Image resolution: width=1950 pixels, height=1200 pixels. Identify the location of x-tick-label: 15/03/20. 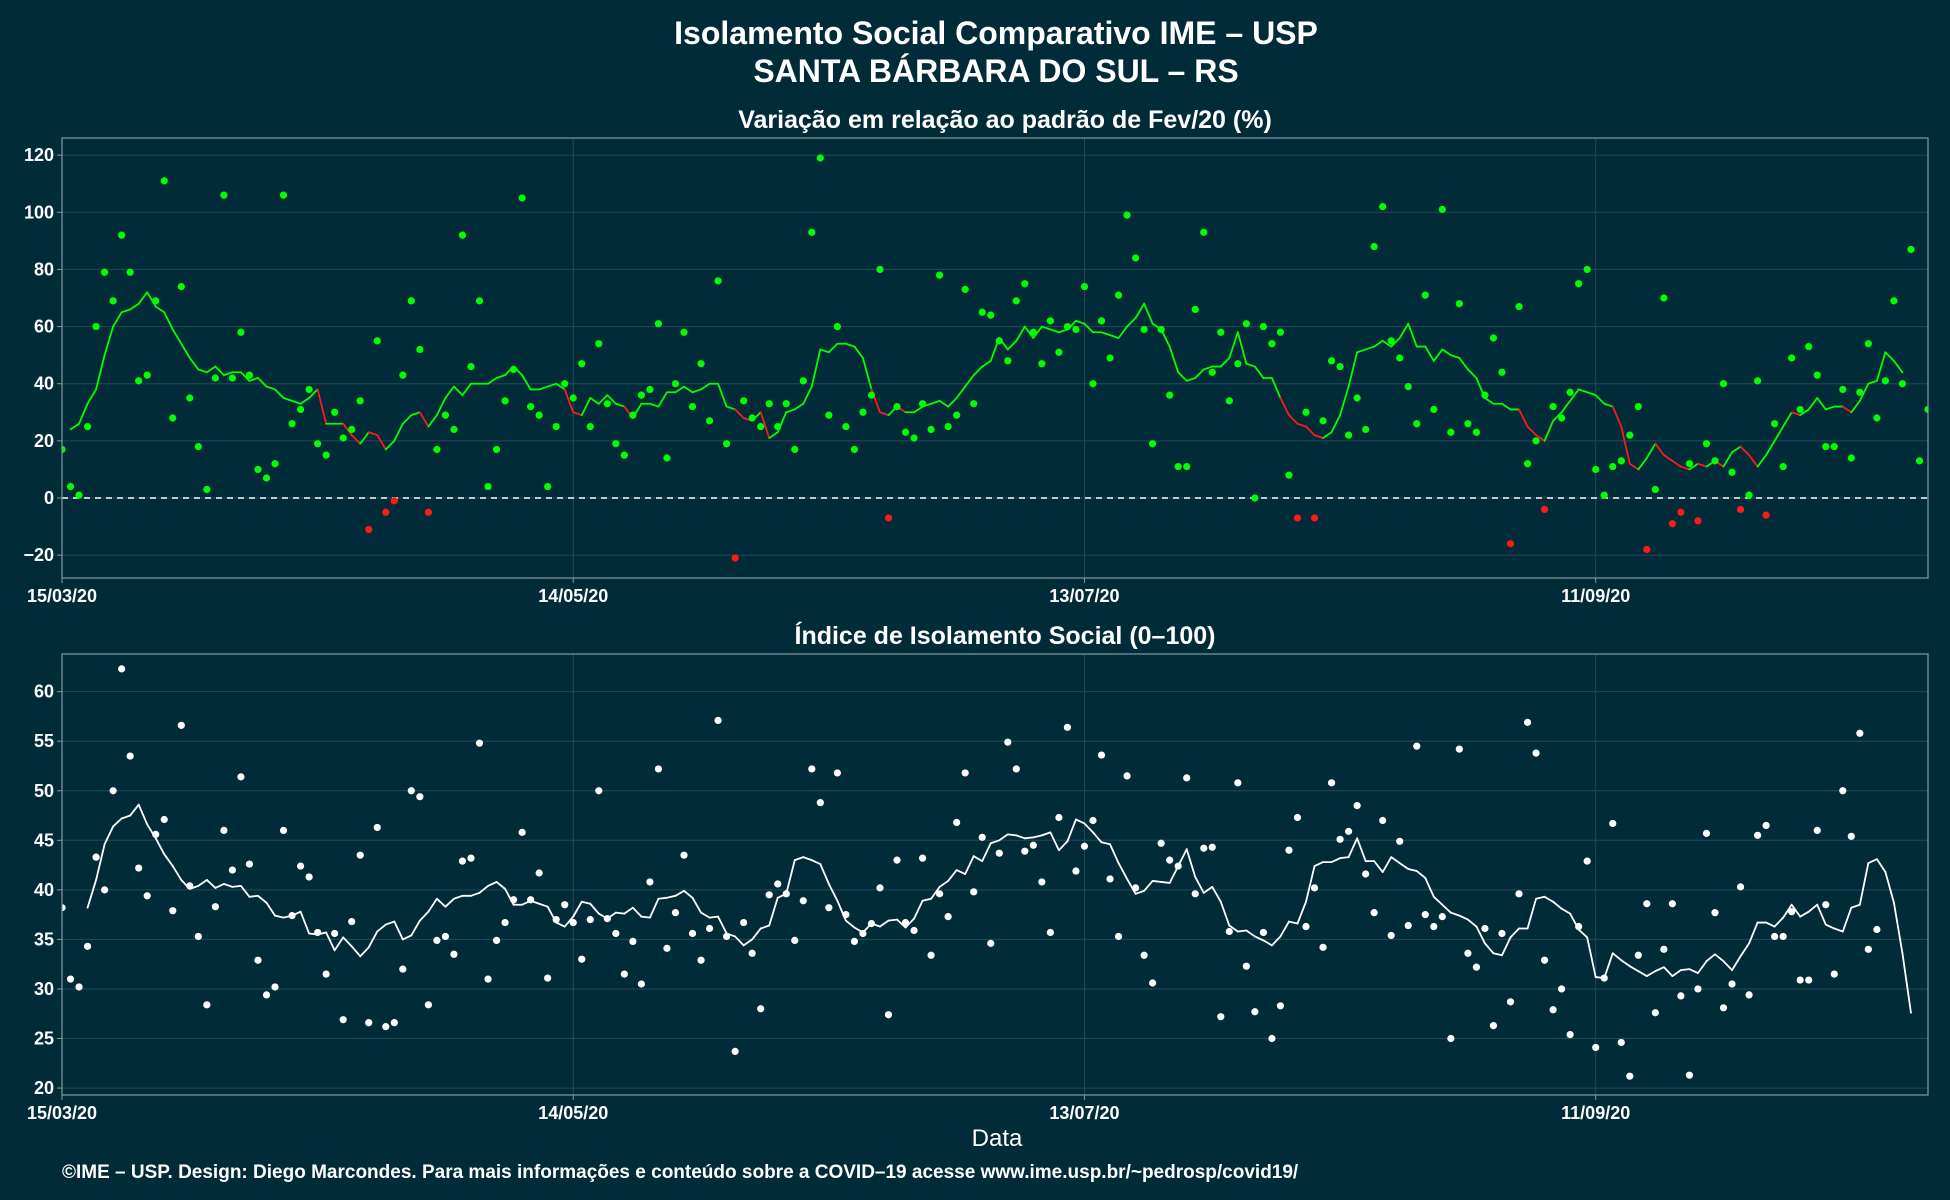
(62, 596).